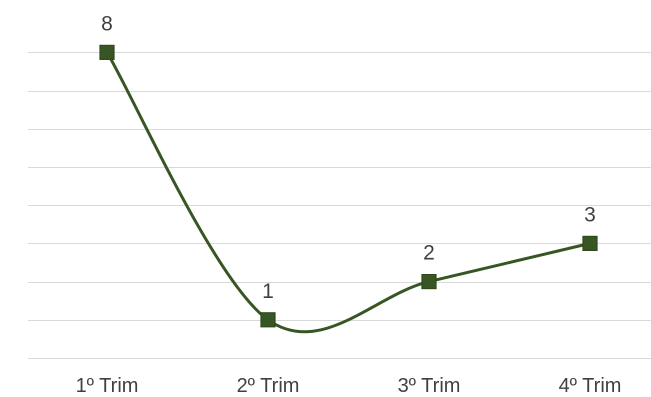  I want to click on data-label-3: 2, so click(429, 253).